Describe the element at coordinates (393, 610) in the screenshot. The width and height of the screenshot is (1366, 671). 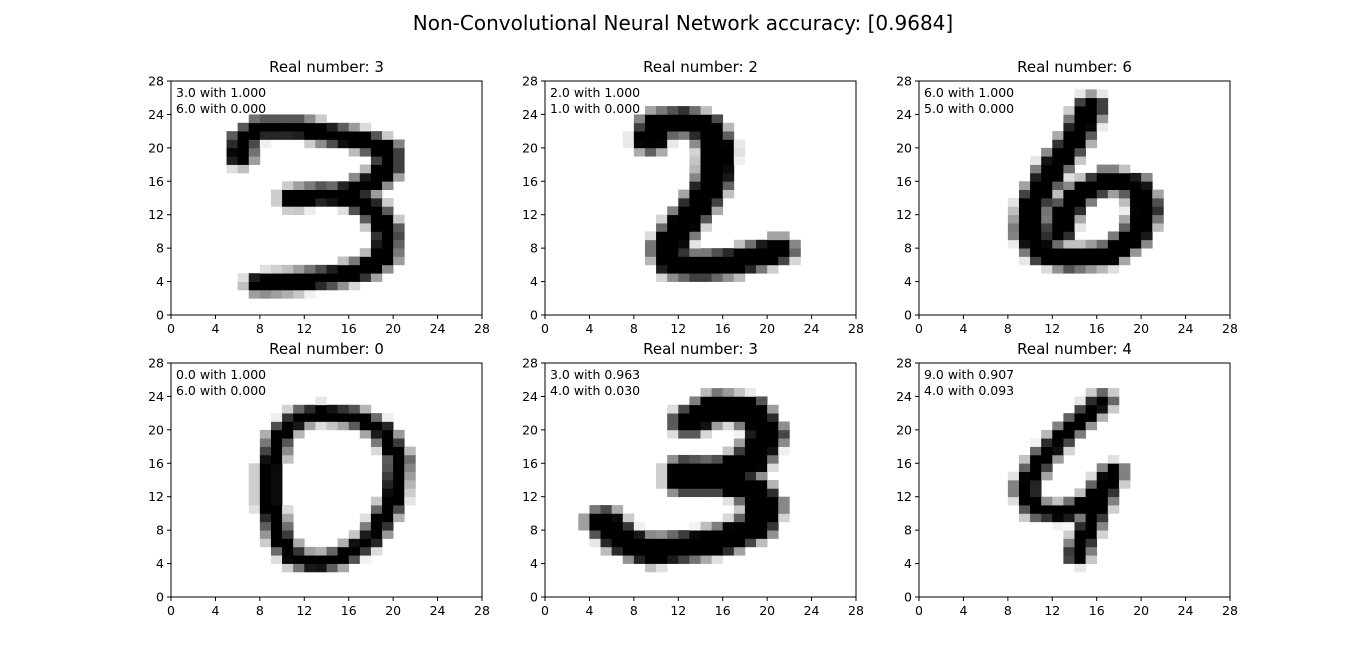
I see `x-tick-label: 20` at that location.